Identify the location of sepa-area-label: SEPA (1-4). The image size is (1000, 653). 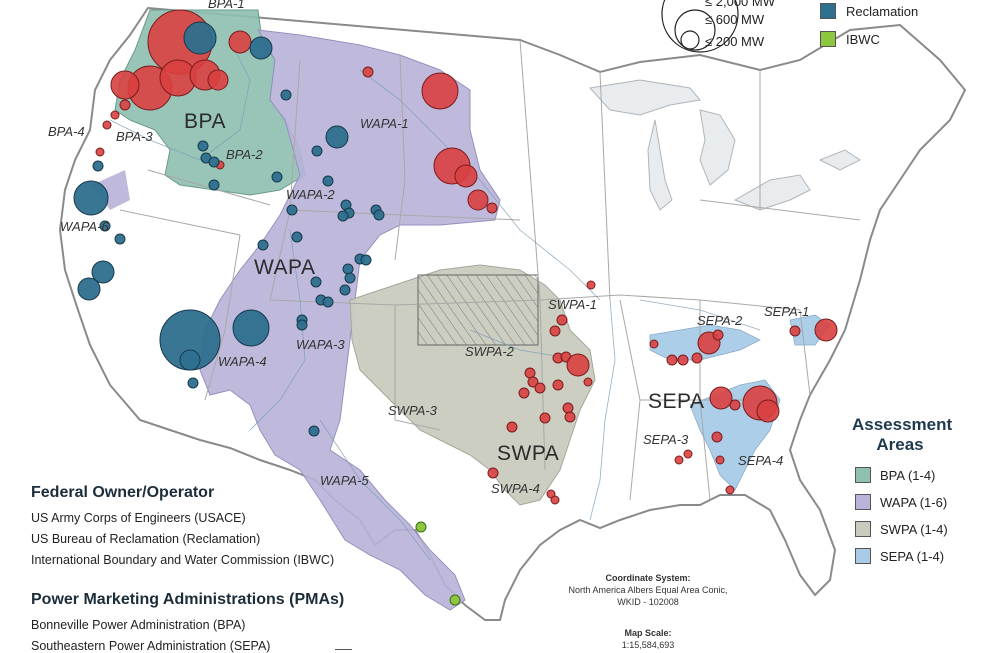
(912, 556).